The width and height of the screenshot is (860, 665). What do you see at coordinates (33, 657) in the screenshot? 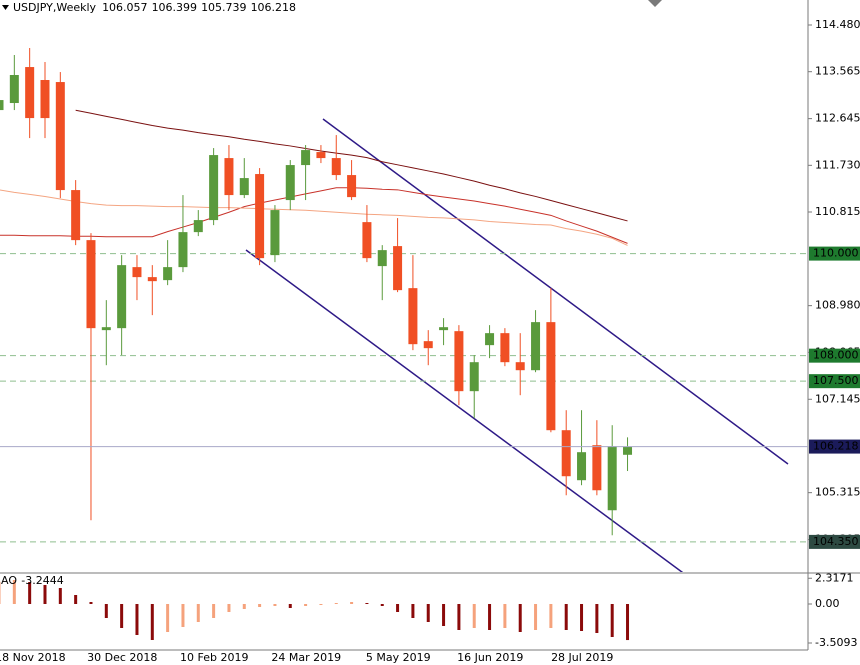
I see `x-tick-label: 18 Nov 2018` at bounding box center [33, 657].